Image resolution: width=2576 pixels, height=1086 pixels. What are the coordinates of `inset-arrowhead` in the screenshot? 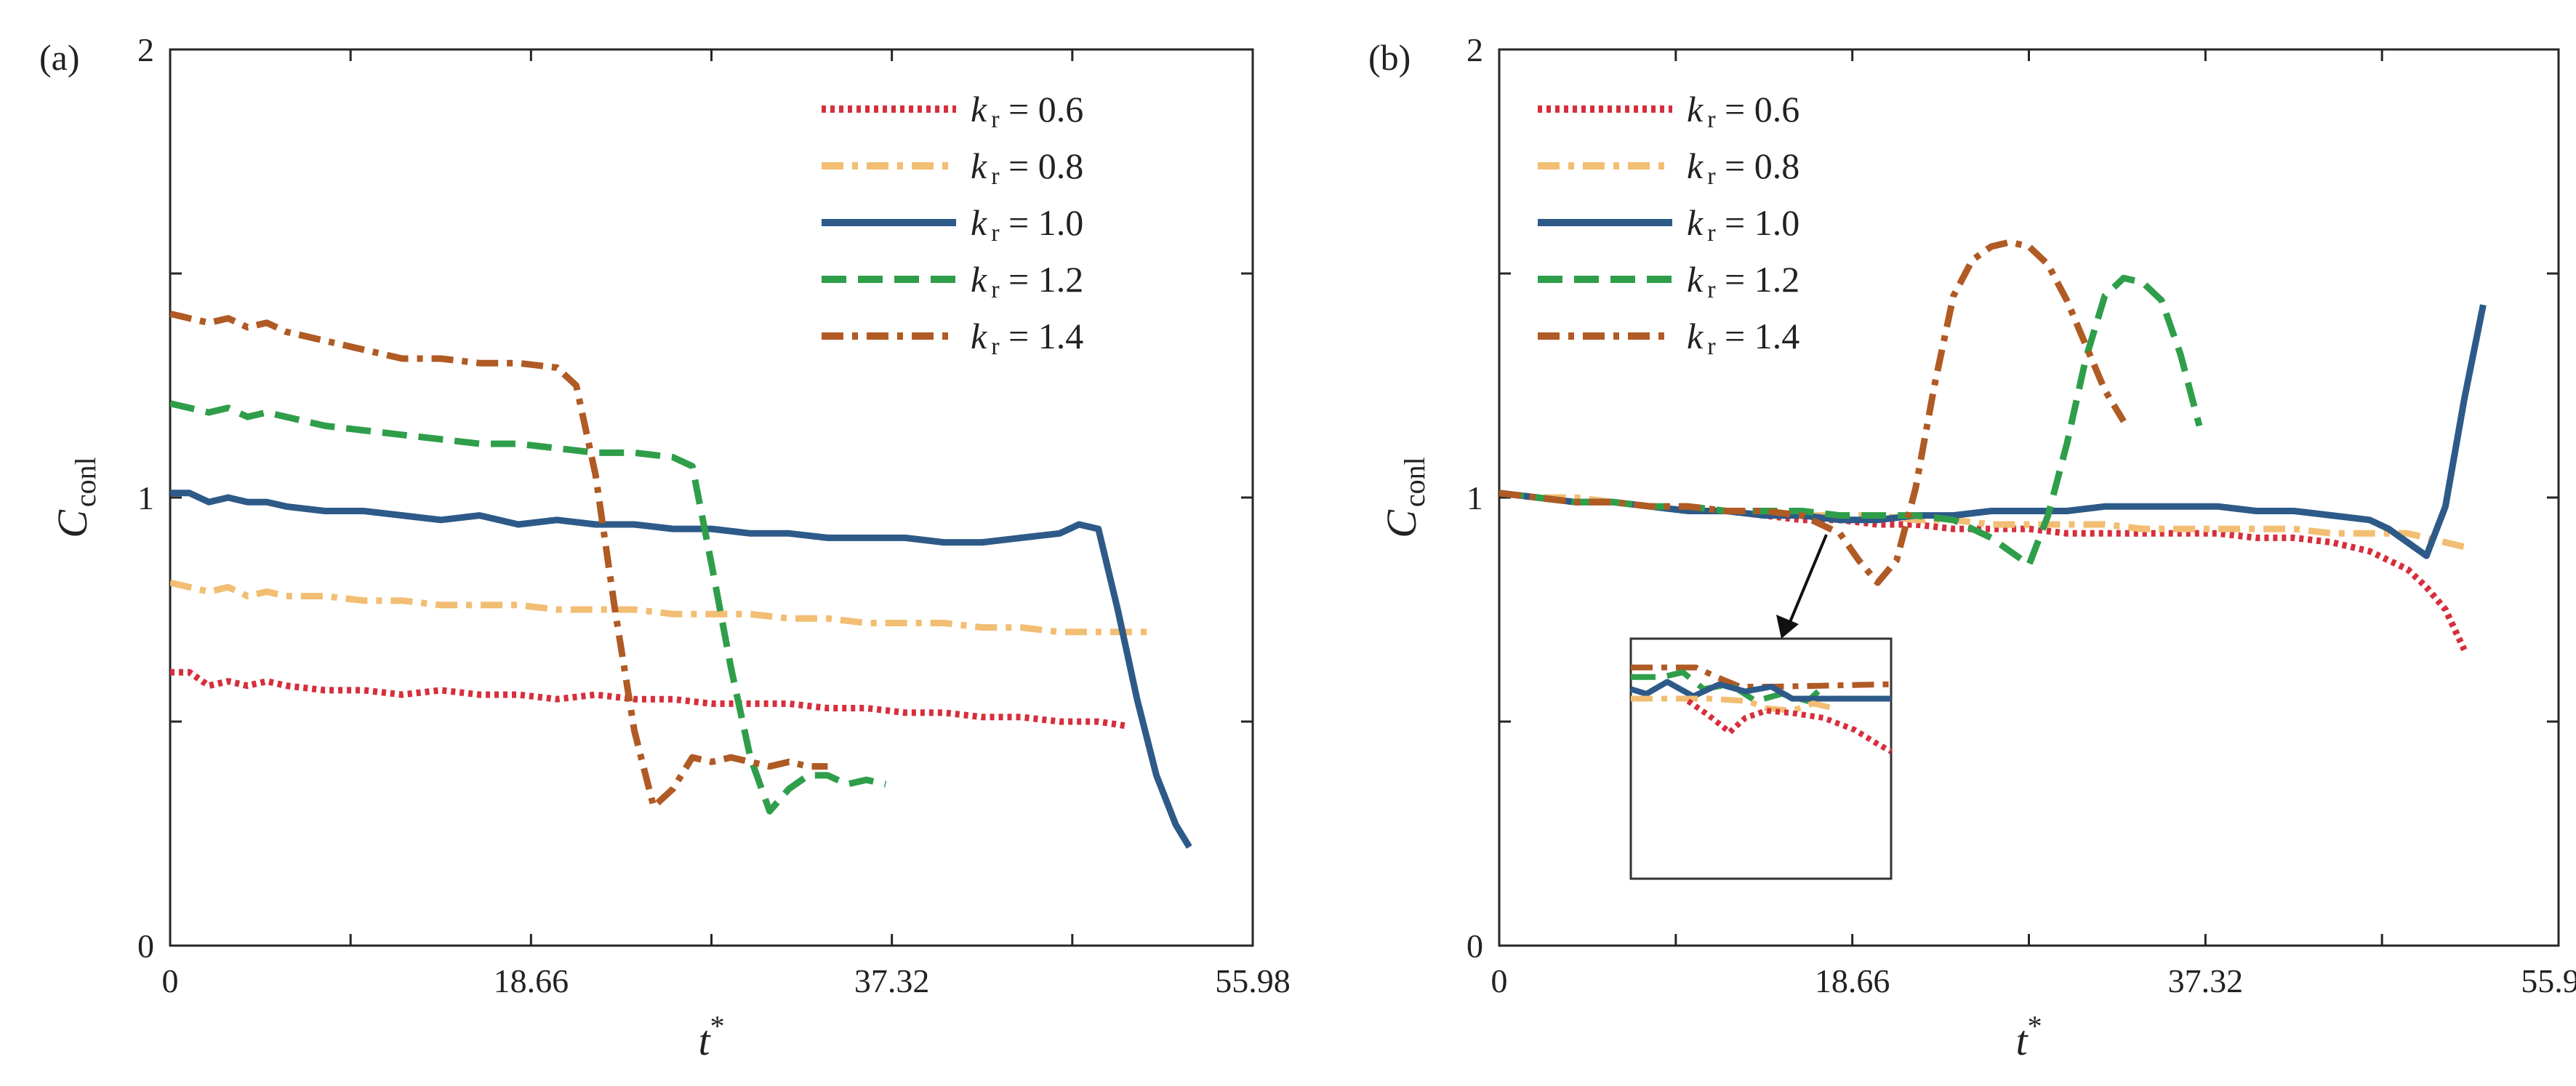 It's located at (1787, 627).